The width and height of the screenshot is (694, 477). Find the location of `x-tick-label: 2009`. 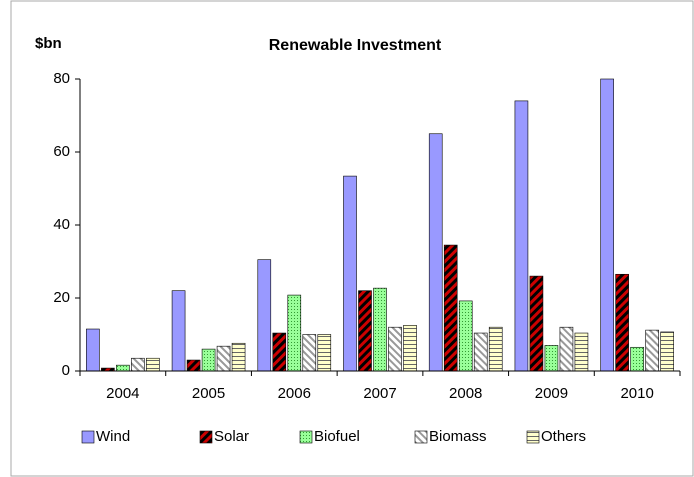

x-tick-label: 2009 is located at coordinates (551, 393).